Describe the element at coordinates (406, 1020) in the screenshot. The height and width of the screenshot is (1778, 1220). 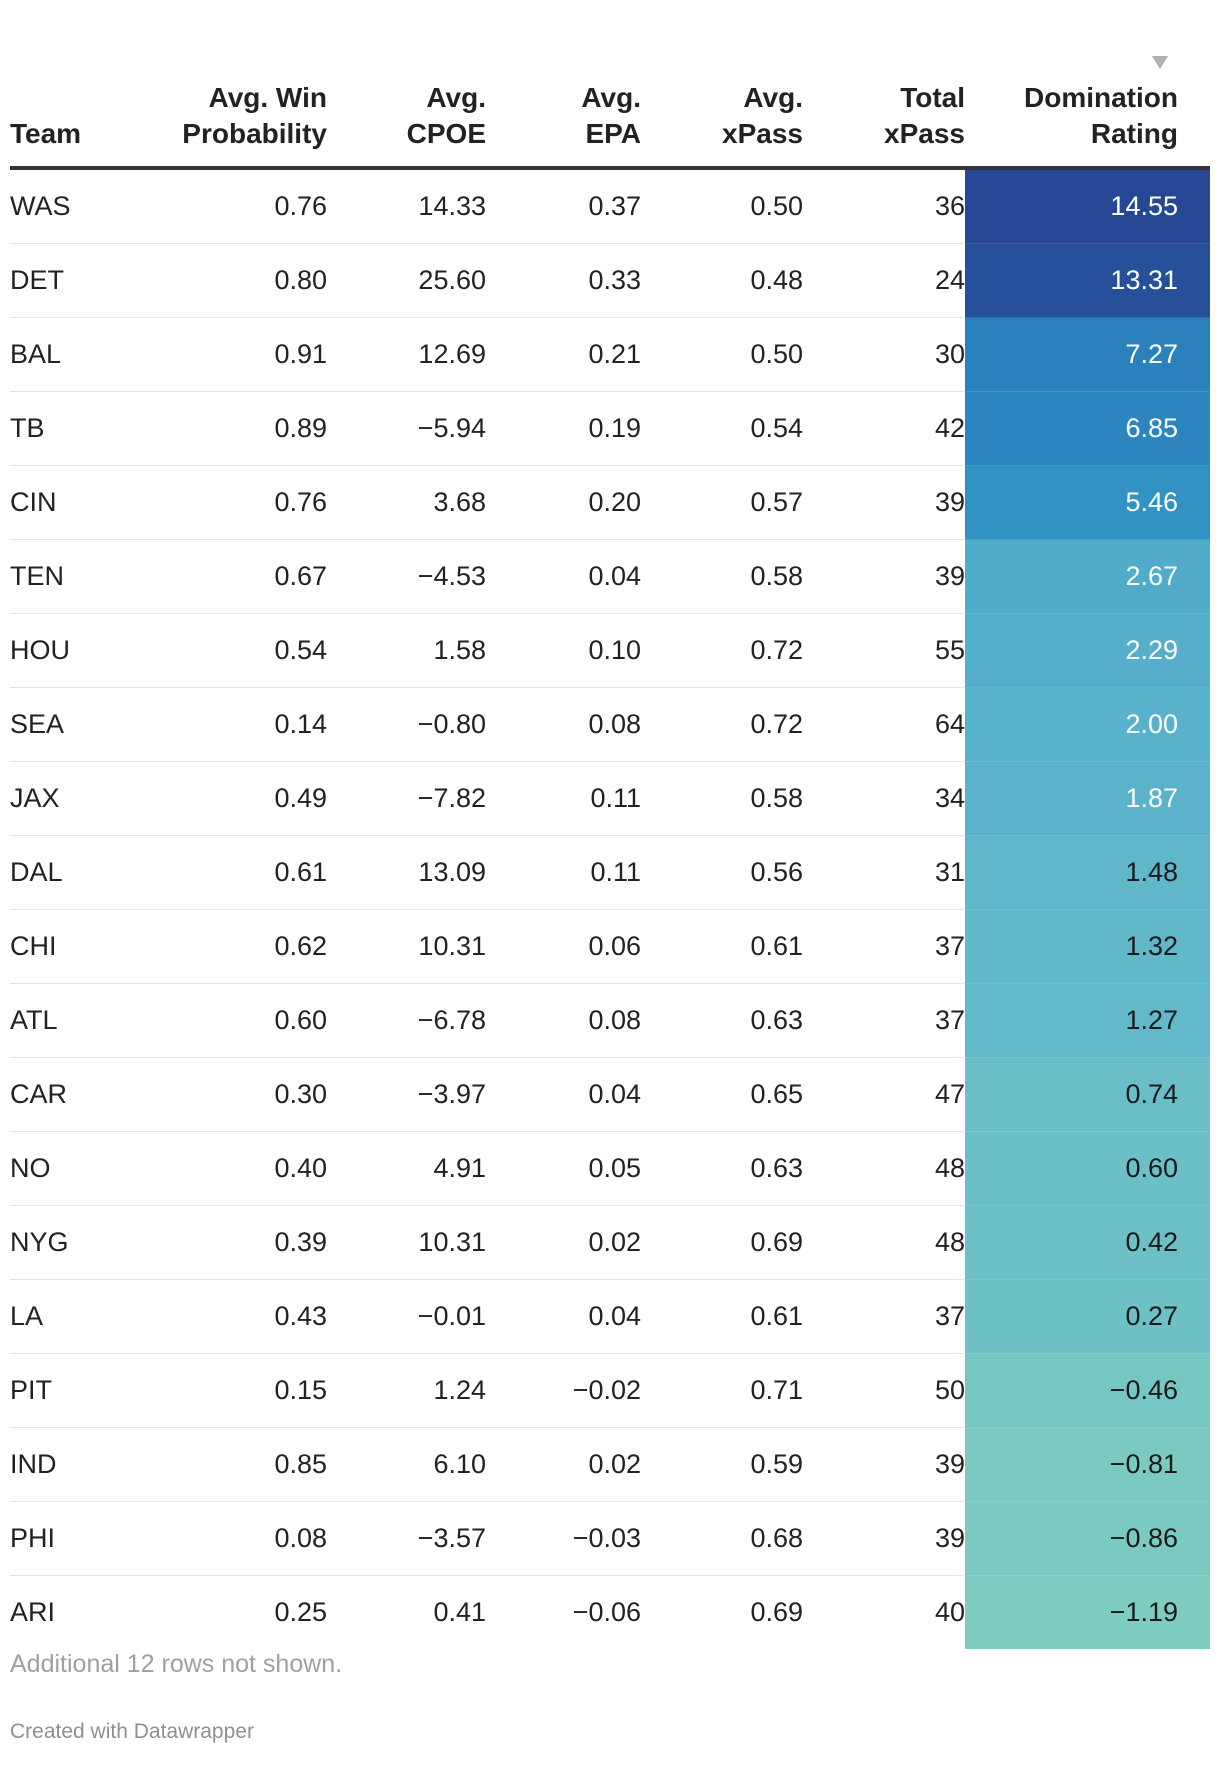
I see `cell-cpoe: −6.78` at that location.